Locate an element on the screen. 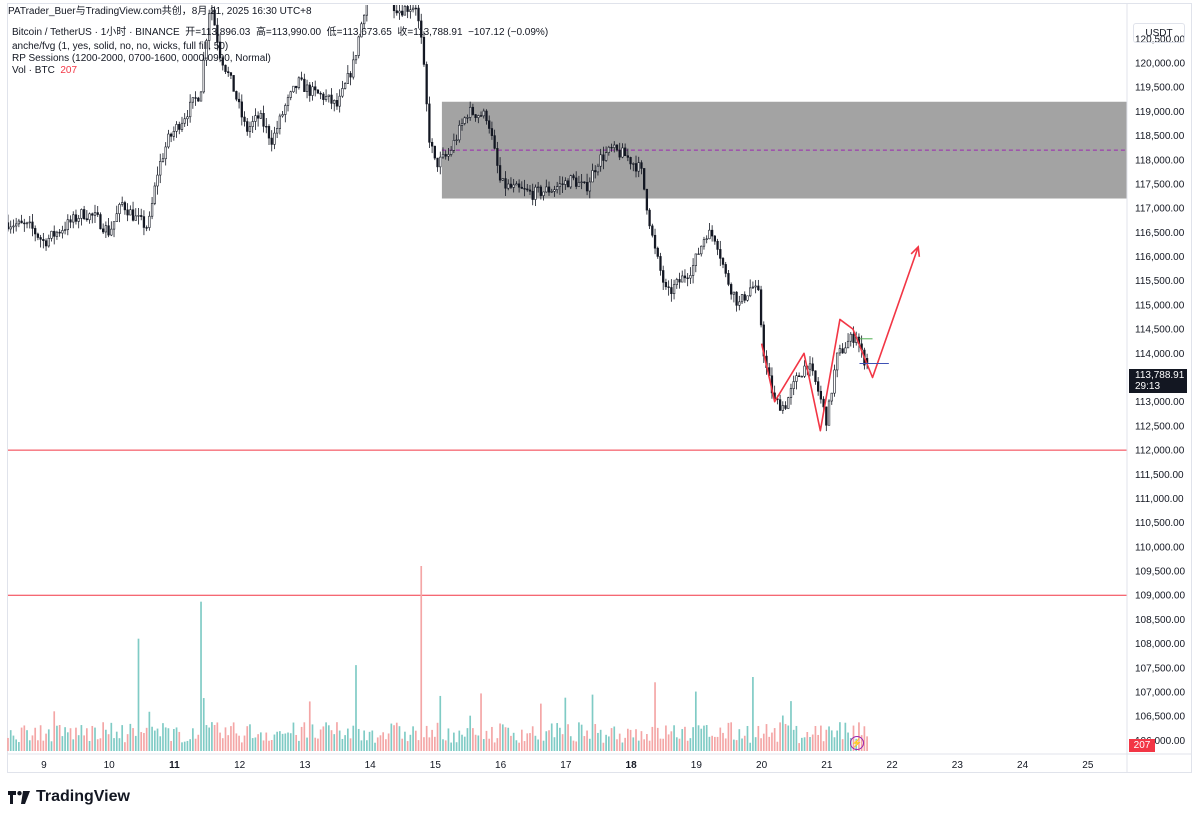  x-tick-label: 13 is located at coordinates (305, 765).